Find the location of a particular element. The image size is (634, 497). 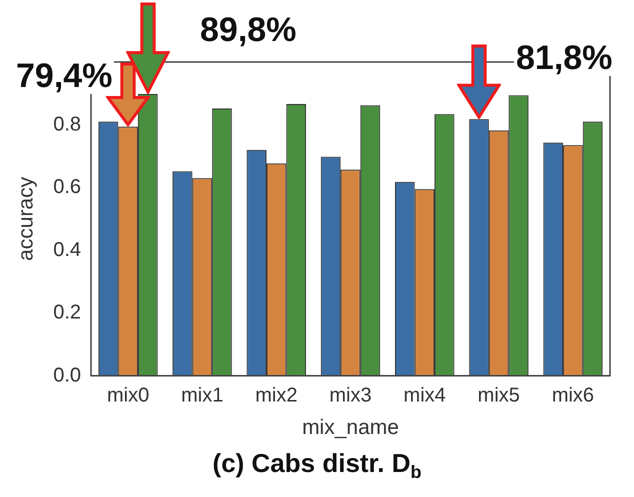

x-tick-label: mix1 is located at coordinates (202, 395).